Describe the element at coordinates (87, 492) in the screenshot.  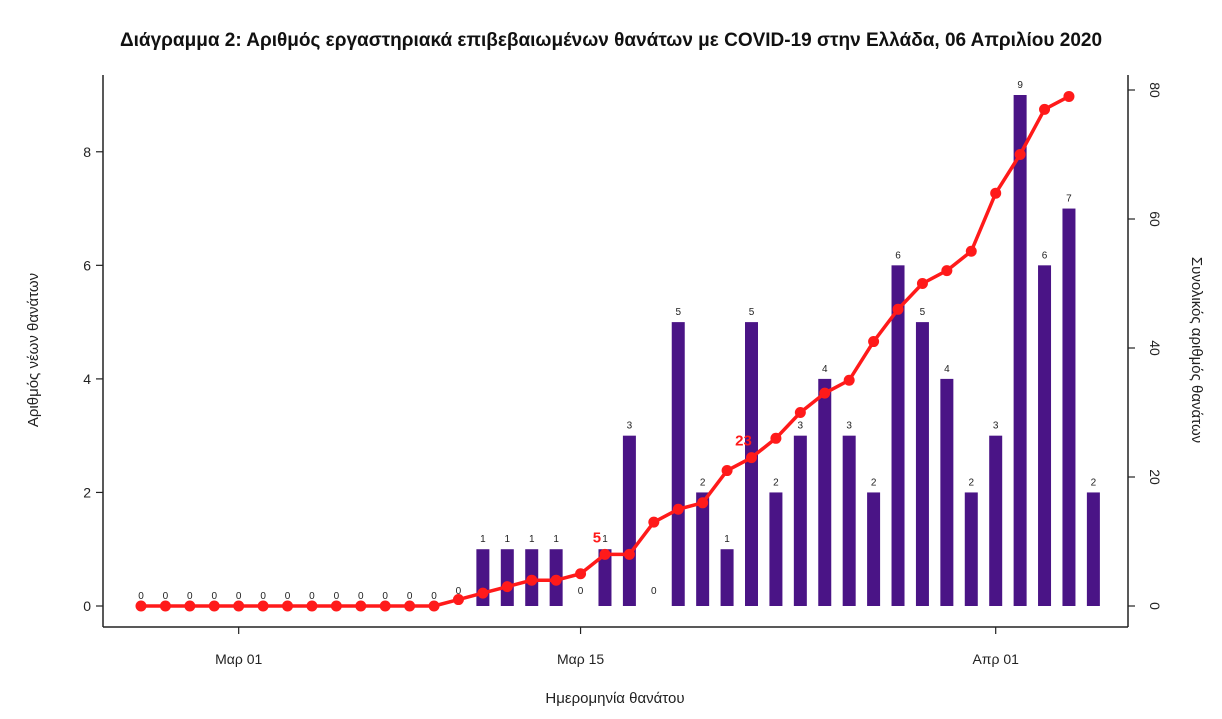
I see `y-left-tick-label: 2` at that location.